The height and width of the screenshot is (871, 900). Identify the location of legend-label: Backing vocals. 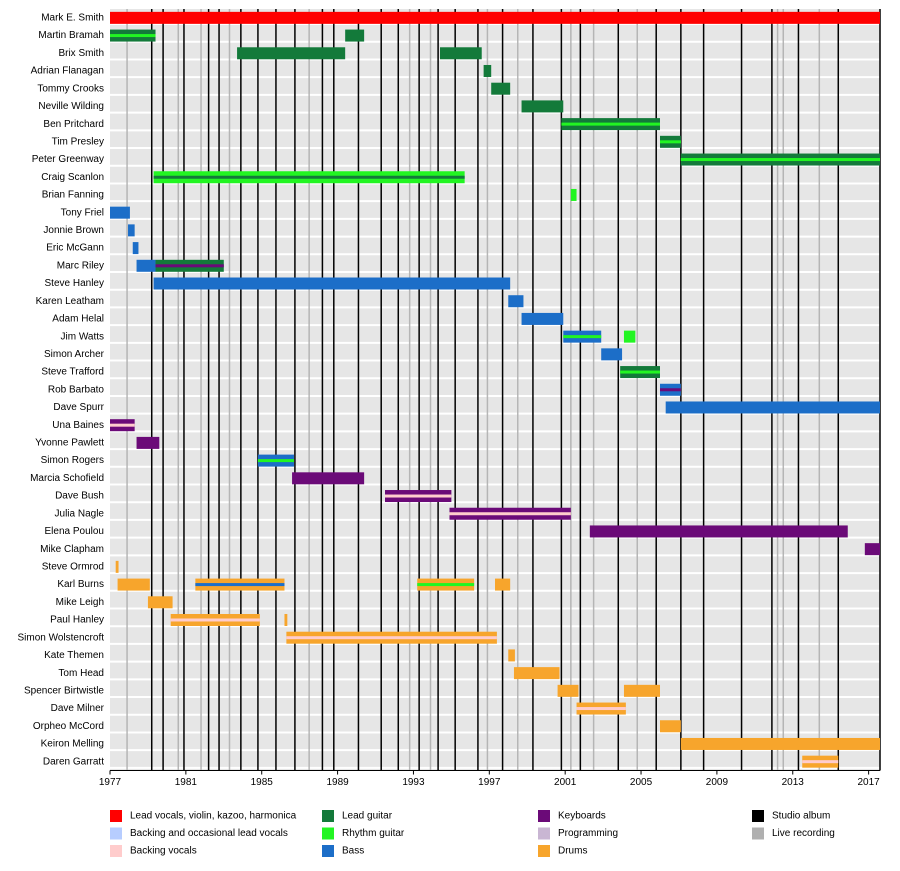
(163, 851).